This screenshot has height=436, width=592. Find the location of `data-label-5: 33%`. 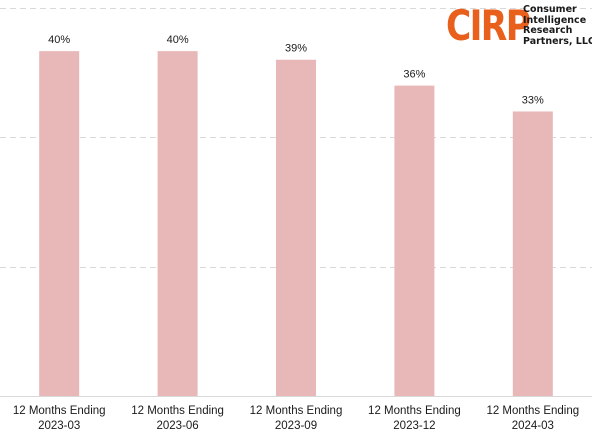

data-label-5: 33% is located at coordinates (533, 100).